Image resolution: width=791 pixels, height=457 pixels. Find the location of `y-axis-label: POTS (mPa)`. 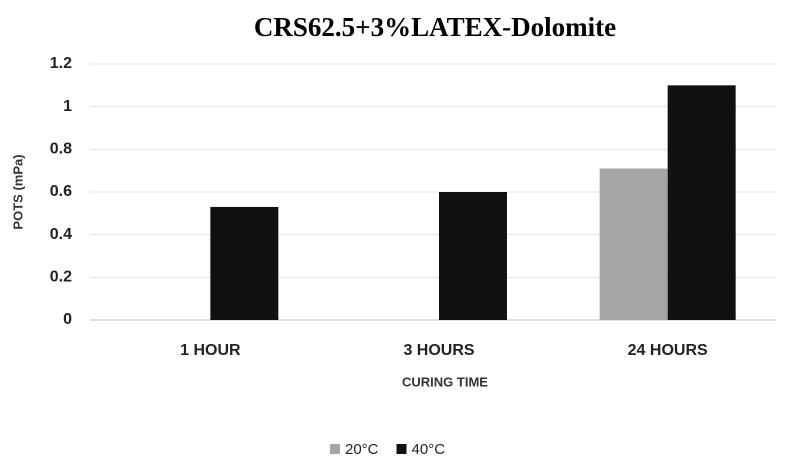

y-axis-label: POTS (mPa) is located at coordinates (17, 191).